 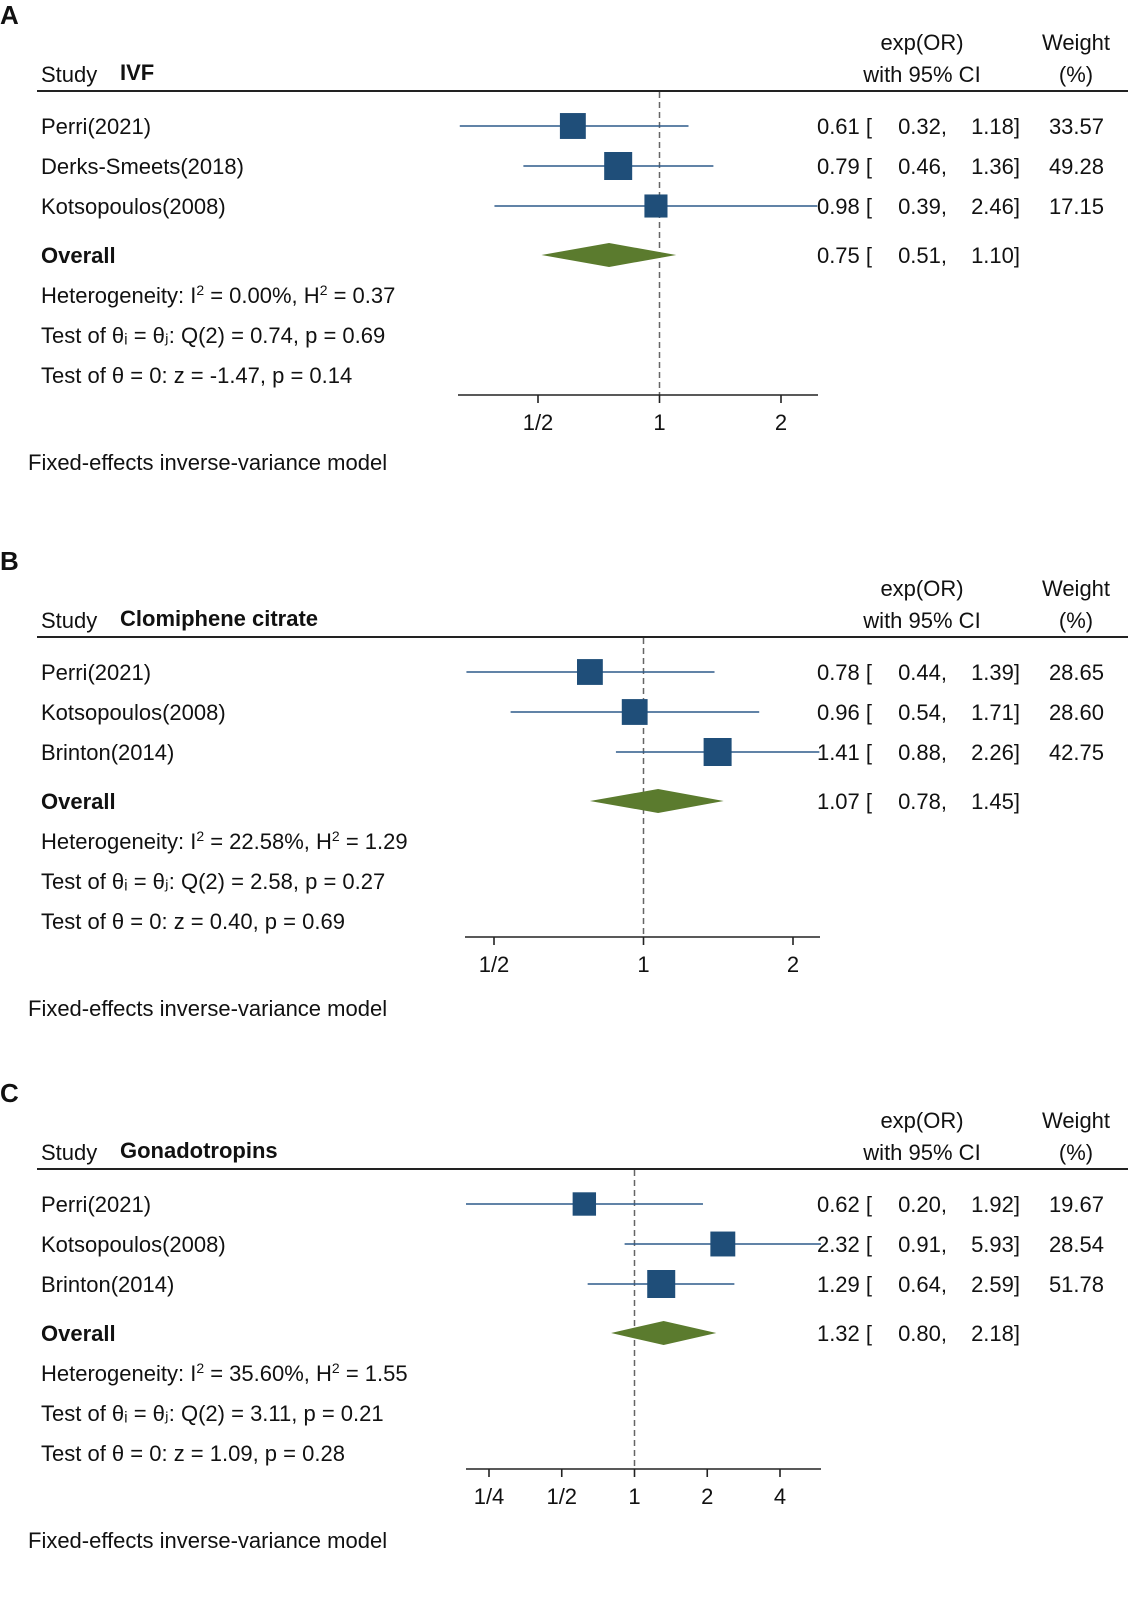 I want to click on effect-estimate: 2.32 [, so click(x=844, y=1244).